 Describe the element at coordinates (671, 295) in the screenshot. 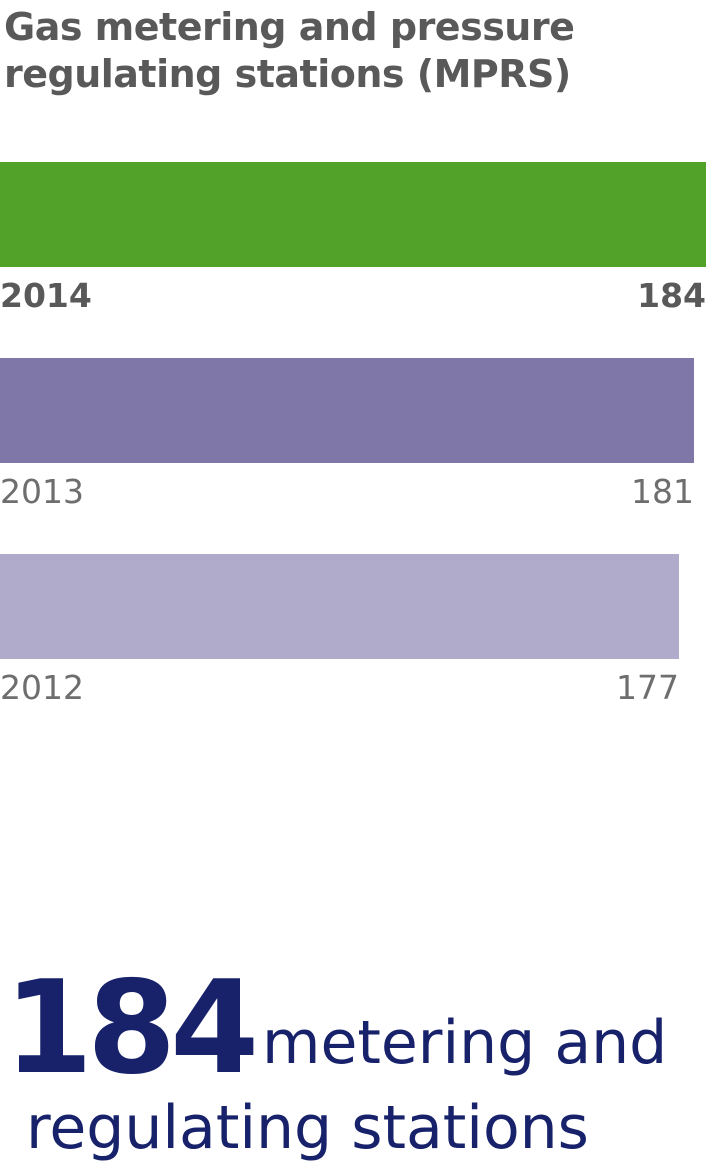

I see `value-label-2014: 184` at that location.